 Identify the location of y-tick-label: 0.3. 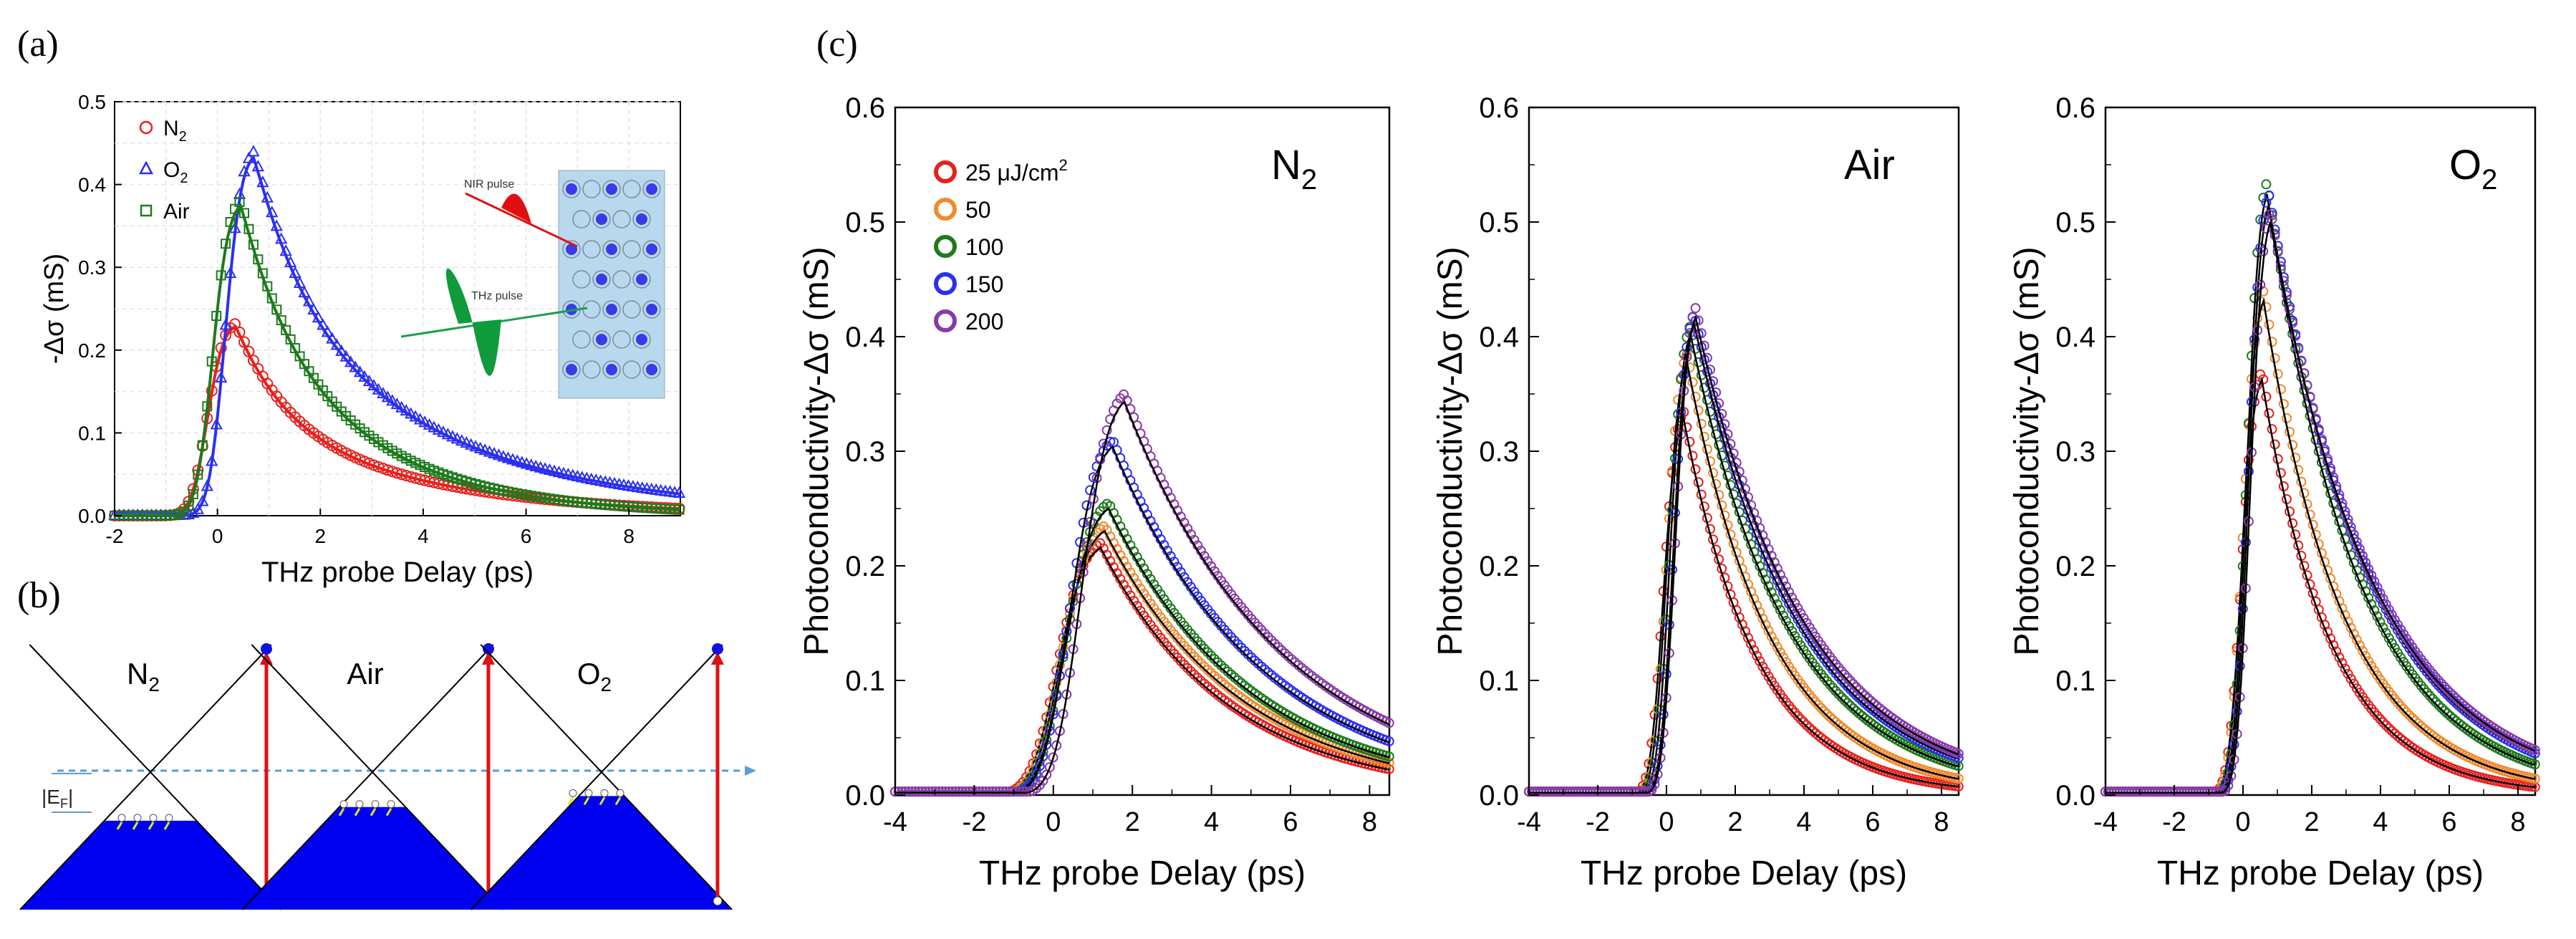
(2075, 452).